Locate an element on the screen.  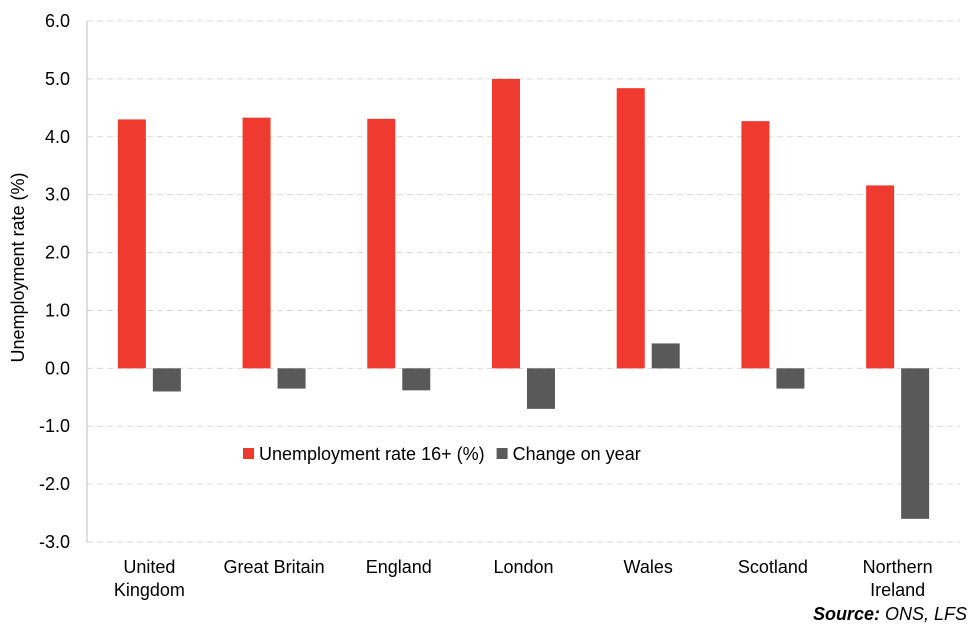
y-tick-label: 6.0 is located at coordinates (57, 21).